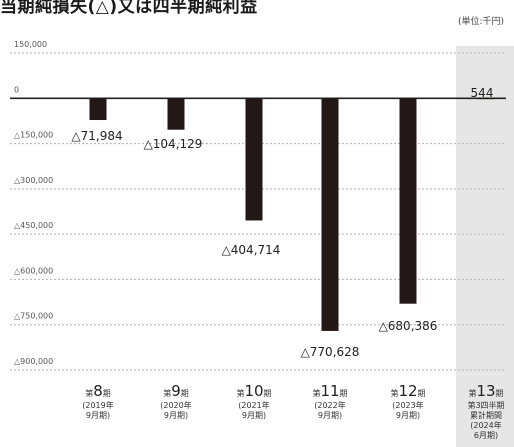 The height and width of the screenshot is (447, 514). What do you see at coordinates (480, 22) in the screenshot?
I see `unit-label: (単位:千円)` at bounding box center [480, 22].